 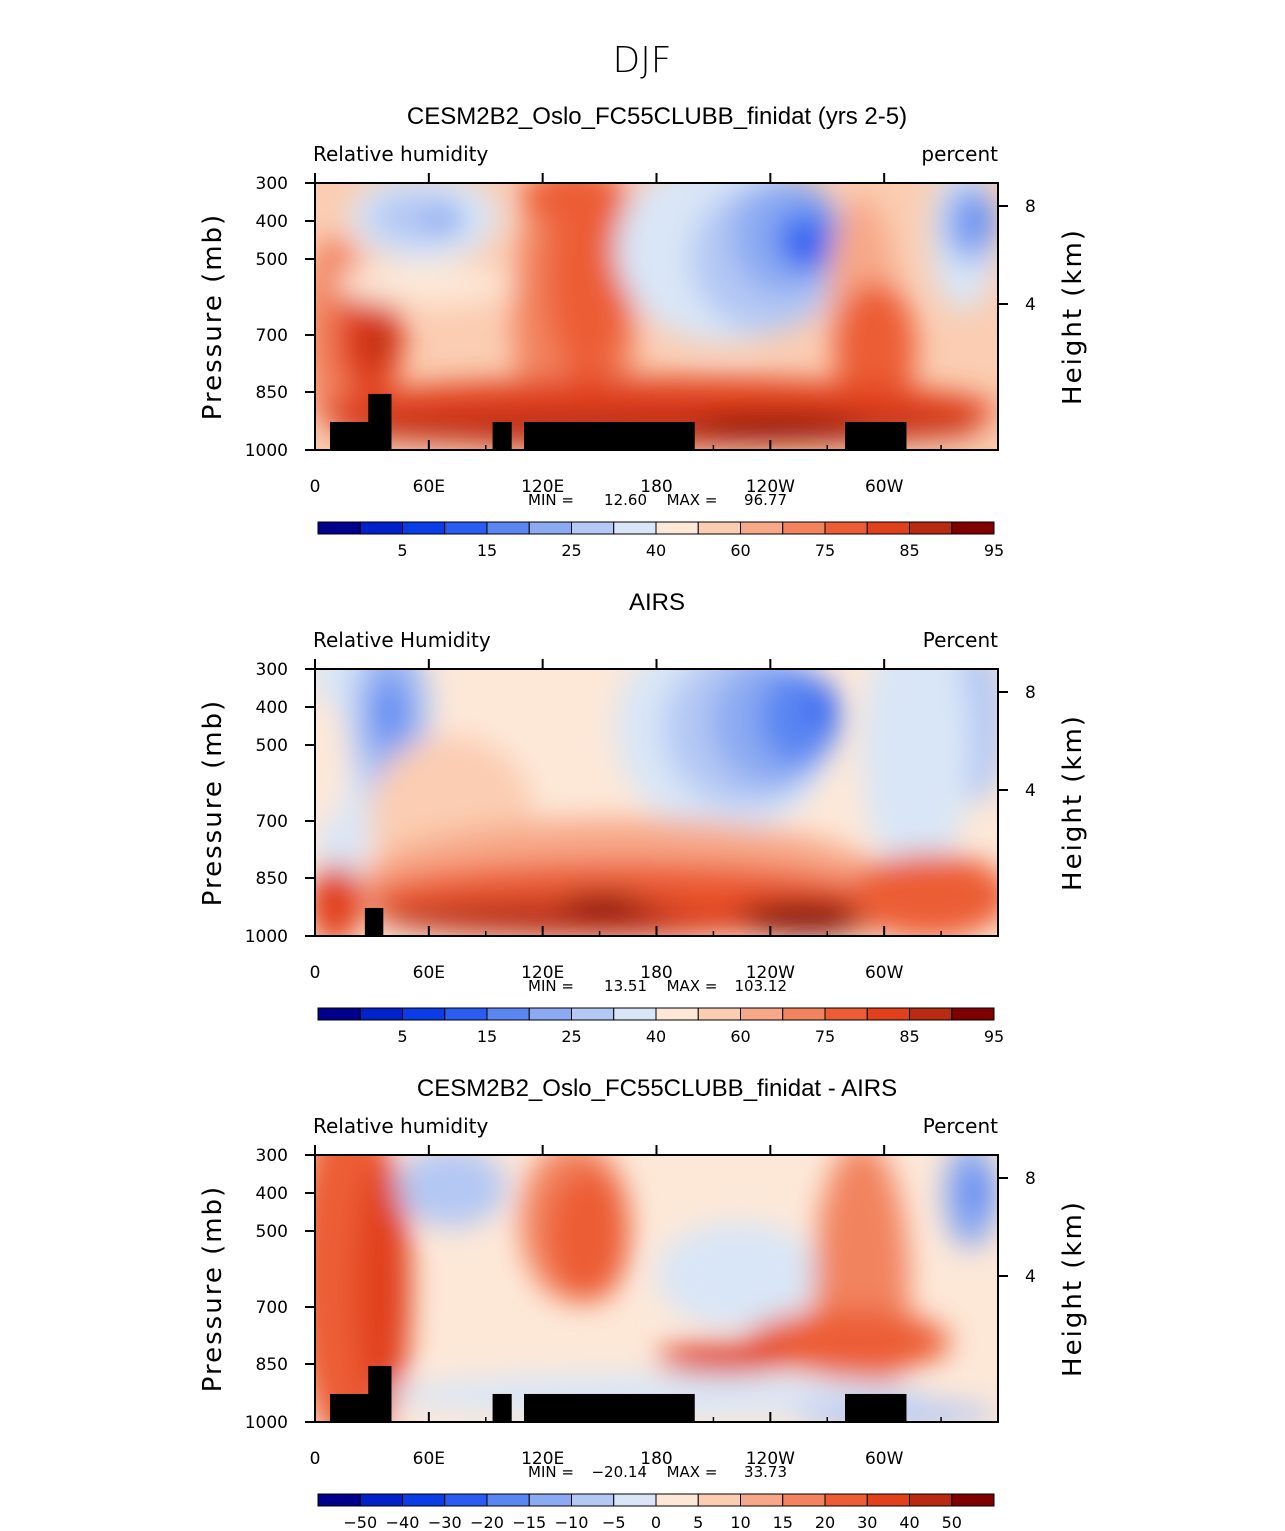 I want to click on colorbar-label: −10, so click(x=572, y=1522).